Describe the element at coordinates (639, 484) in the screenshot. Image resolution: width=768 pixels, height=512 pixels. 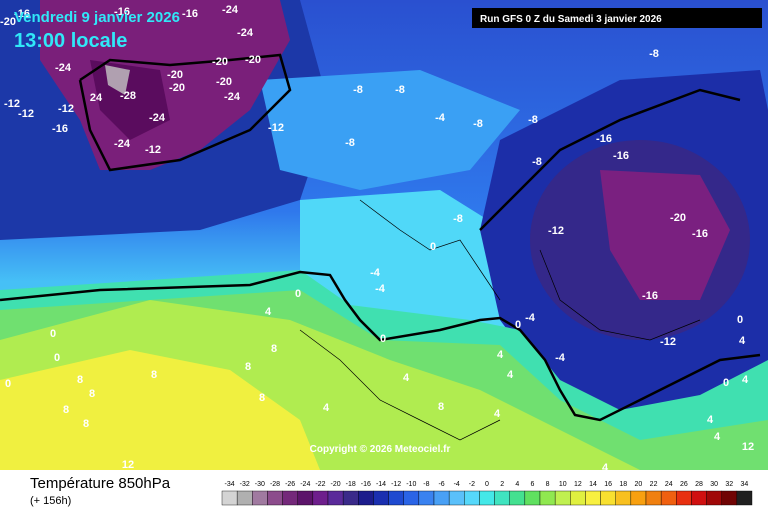
I see `legend-label: 20` at that location.